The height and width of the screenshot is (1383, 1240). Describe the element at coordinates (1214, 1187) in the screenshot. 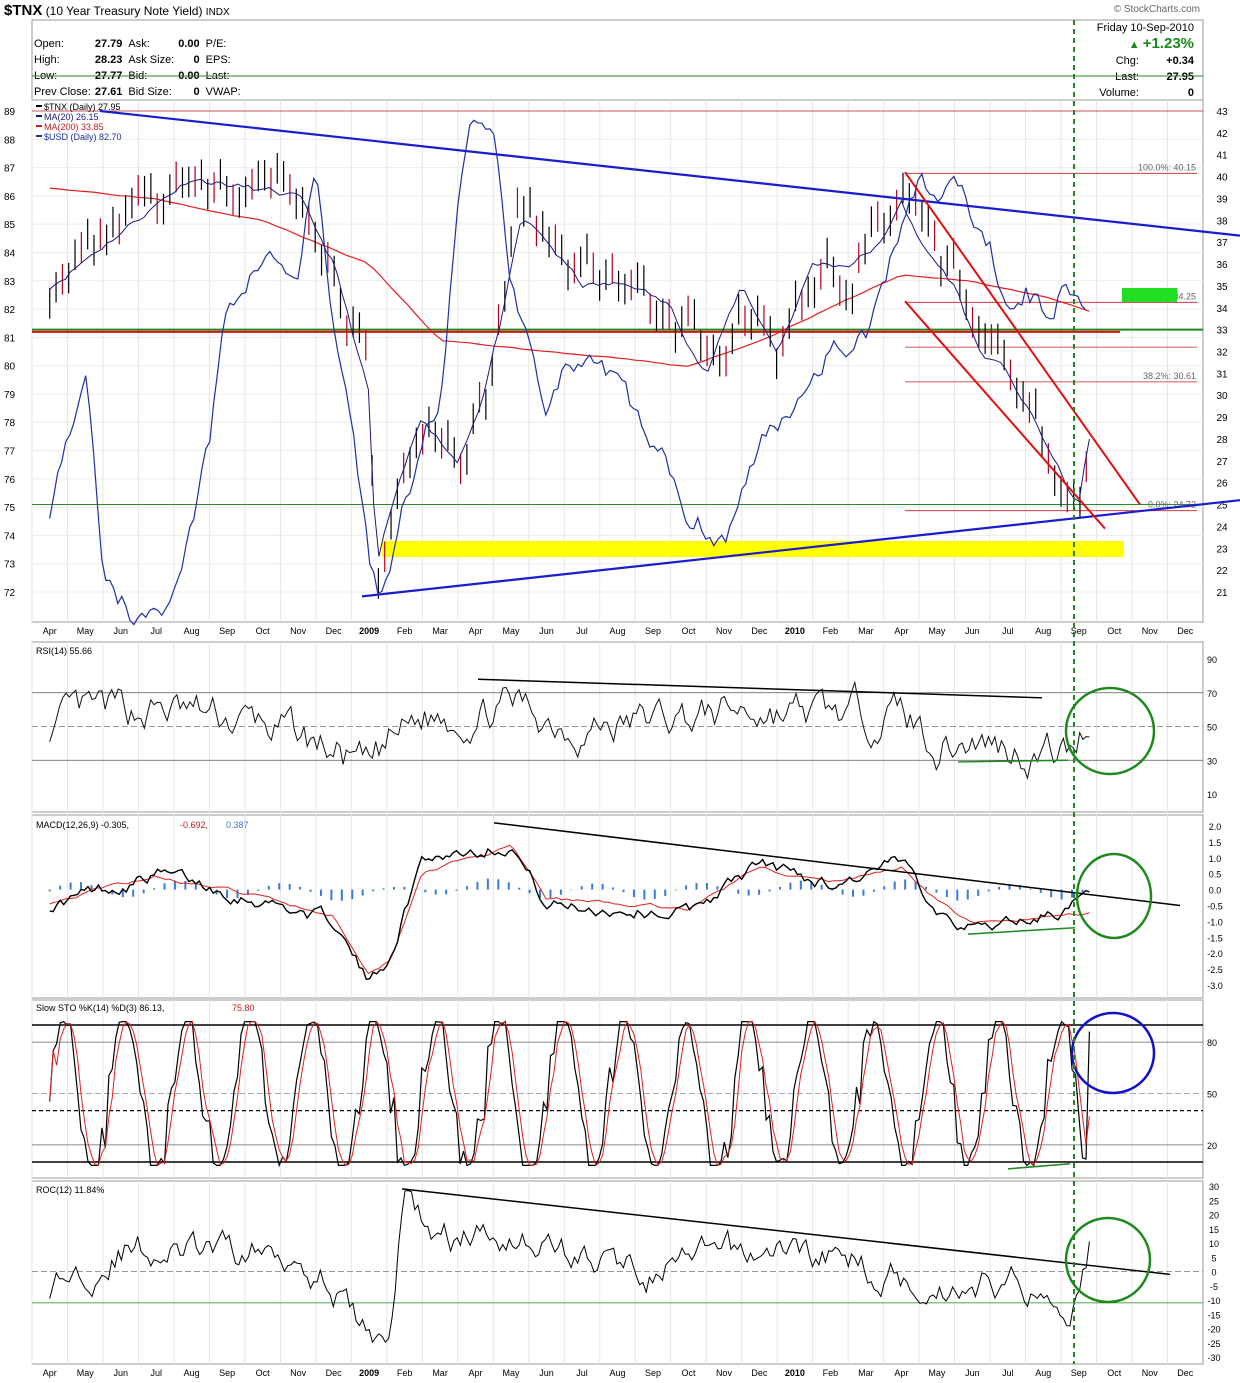

I see `roc-axis-label: 30` at that location.